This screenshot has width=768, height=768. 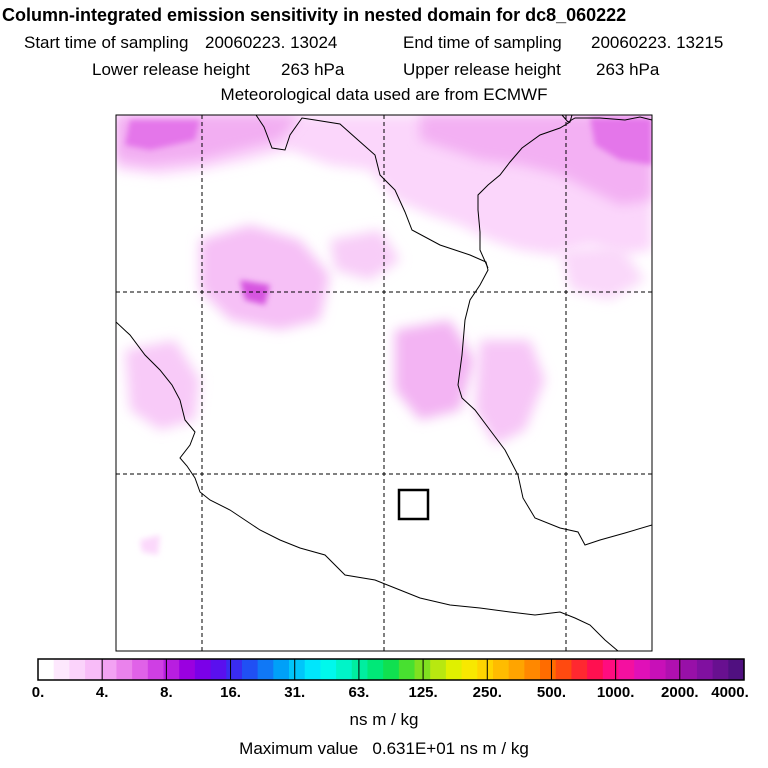 I want to click on upper-height-value: 263 hPa, so click(x=628, y=69).